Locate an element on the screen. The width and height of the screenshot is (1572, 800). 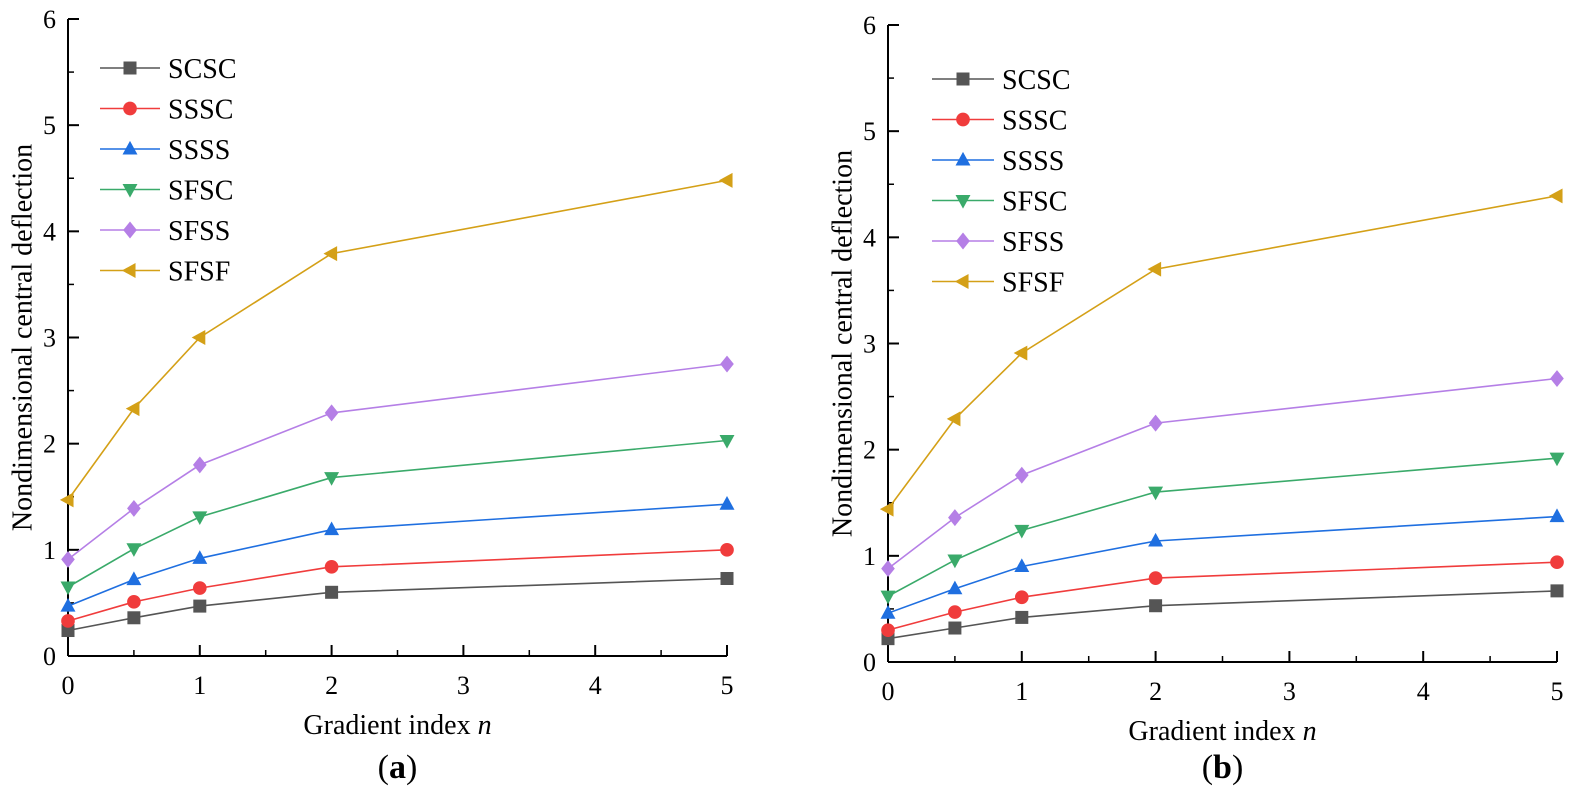
legend-label-sfsc: SFSC is located at coordinates (1034, 202).